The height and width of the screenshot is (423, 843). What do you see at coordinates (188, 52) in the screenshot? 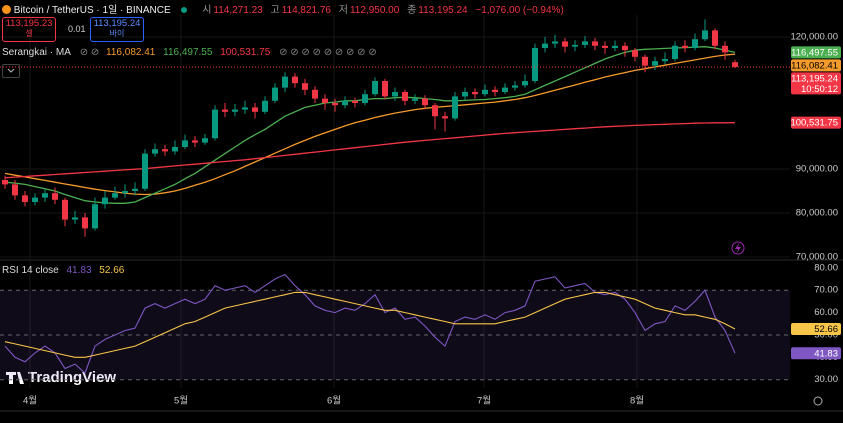
I see `legend-value: 116,497.55` at bounding box center [188, 52].